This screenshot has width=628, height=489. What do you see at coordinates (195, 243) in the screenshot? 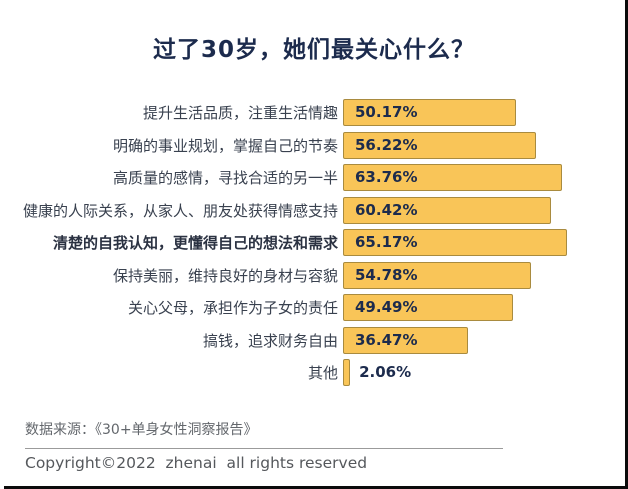
I see `category-label: 清楚的自我认知，更懂得自己的想法和需求` at bounding box center [195, 243].